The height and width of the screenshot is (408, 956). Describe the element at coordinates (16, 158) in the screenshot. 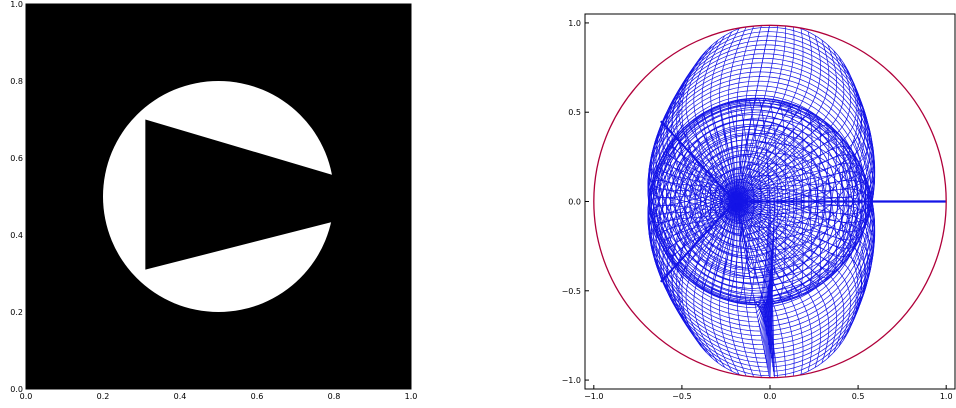

I see `y-tick-label: 0.6` at that location.